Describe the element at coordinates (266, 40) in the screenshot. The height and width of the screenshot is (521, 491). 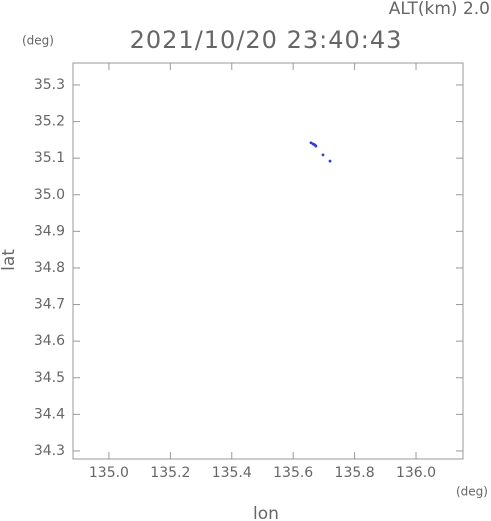
I see `chart-title: 2021/10/20 23:40:43` at that location.